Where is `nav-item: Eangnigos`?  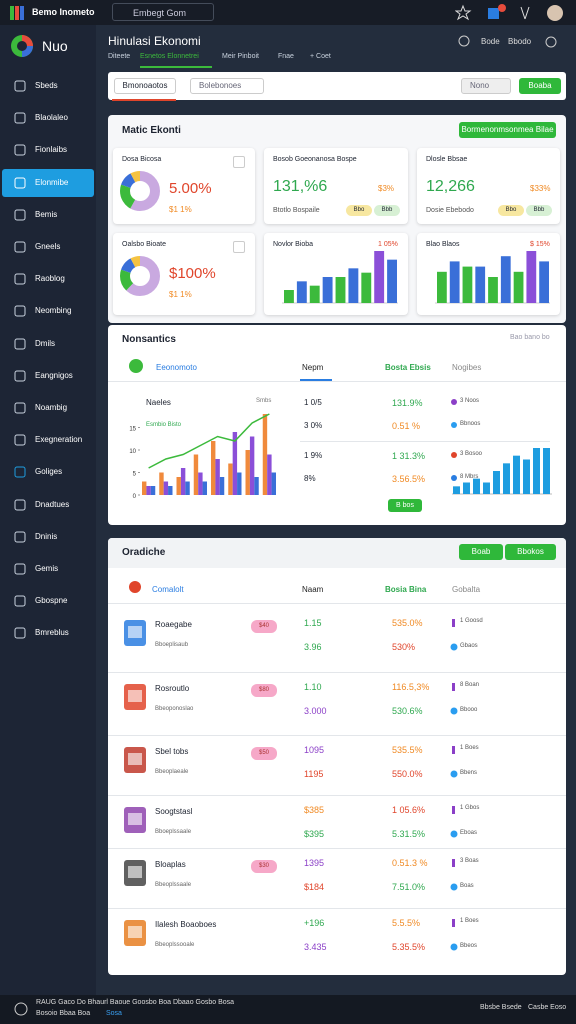
nav-item: Eangnigos is located at coordinates (54, 375).